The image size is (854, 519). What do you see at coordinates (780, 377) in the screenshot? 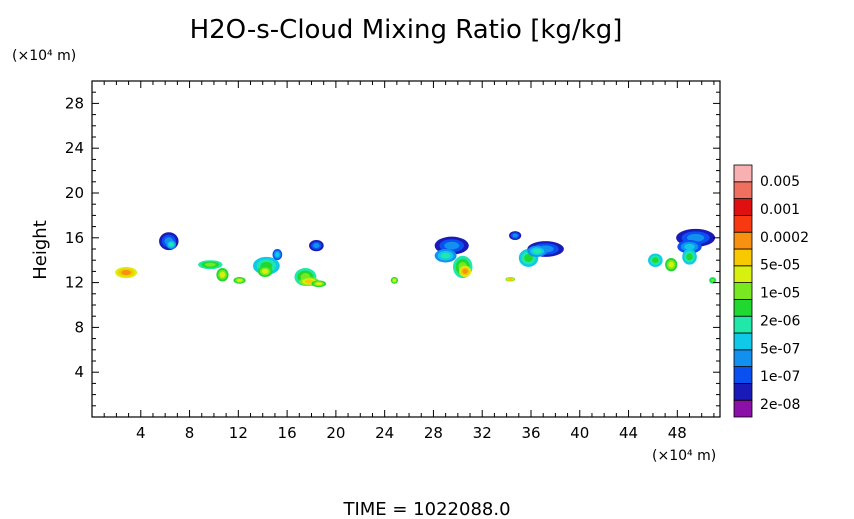
I see `colorbar-label: 1e-07` at bounding box center [780, 377].